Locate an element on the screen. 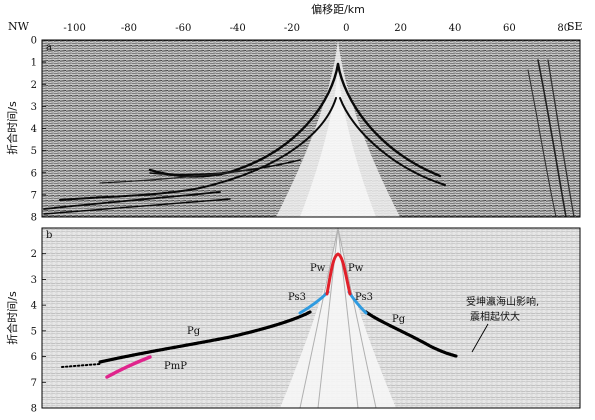 This screenshot has height=420, width=595. pmp-label: PmP is located at coordinates (175, 366).